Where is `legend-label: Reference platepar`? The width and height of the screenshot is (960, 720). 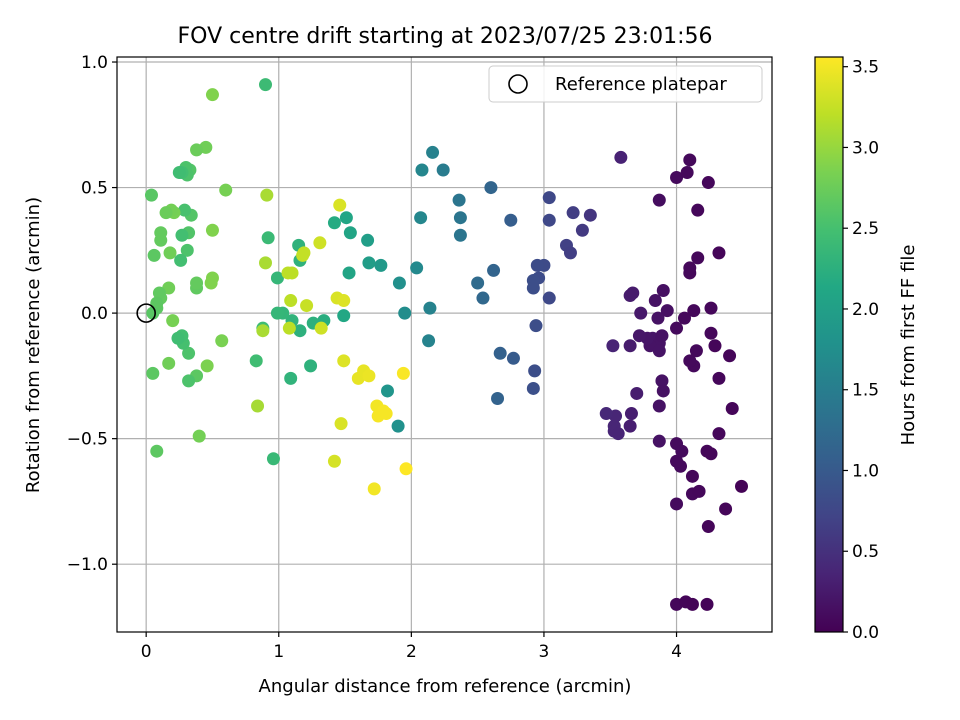
legend-label: Reference platepar is located at coordinates (641, 84).